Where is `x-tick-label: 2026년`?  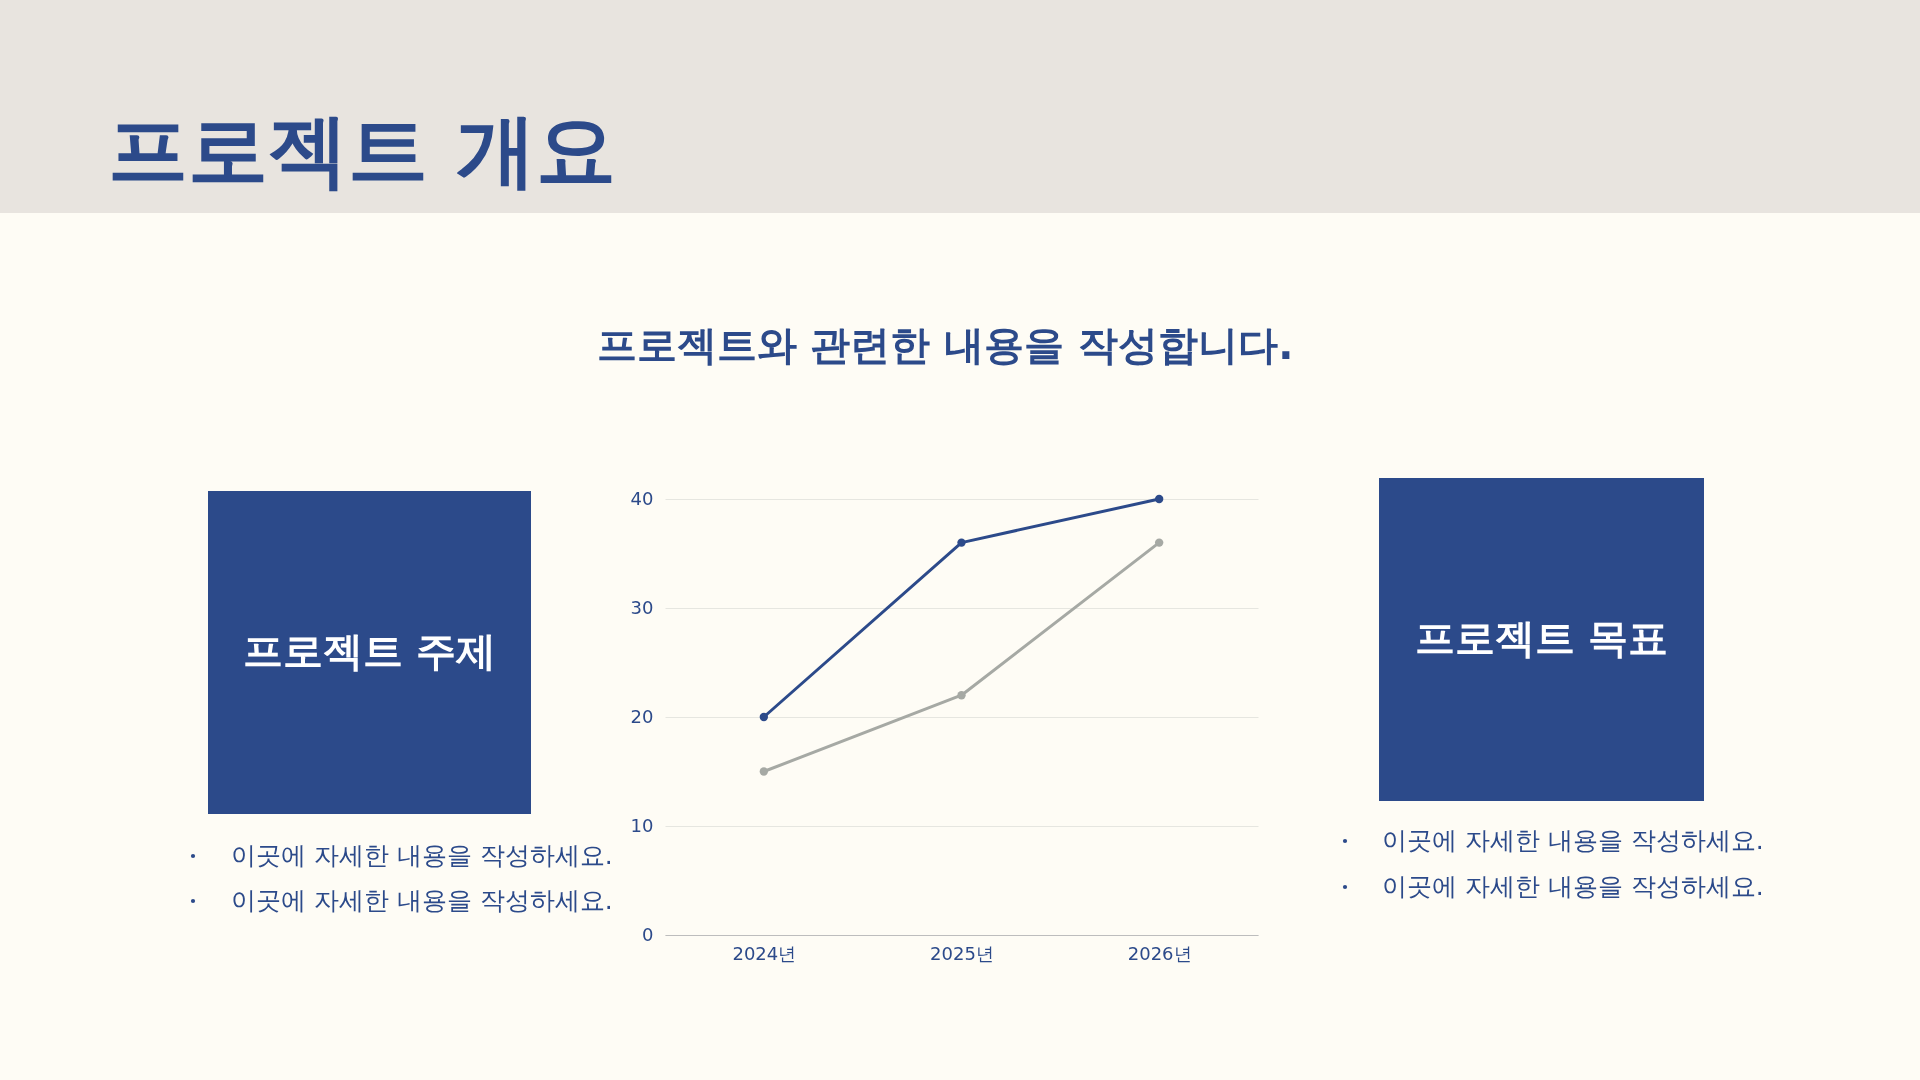 x-tick-label: 2026년 is located at coordinates (1159, 953).